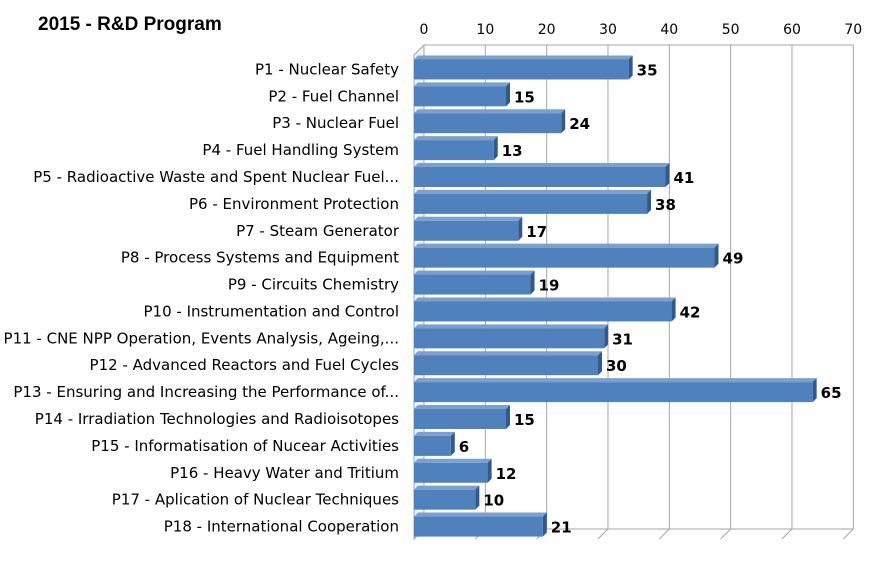  What do you see at coordinates (792, 30) in the screenshot?
I see `x-tick-label: 60` at bounding box center [792, 30].